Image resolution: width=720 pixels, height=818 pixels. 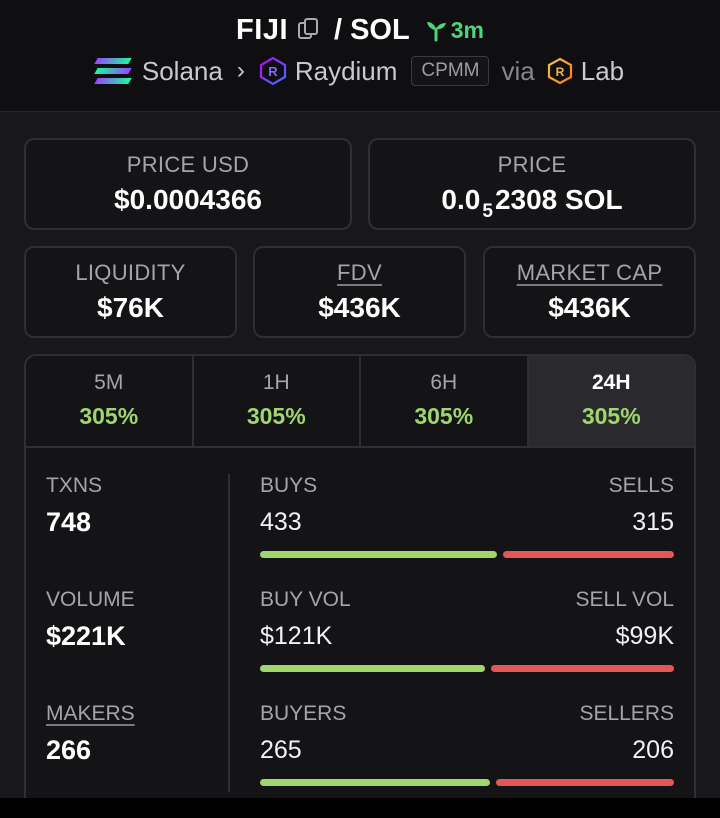 I want to click on solana-logo-icon, so click(x=113, y=71).